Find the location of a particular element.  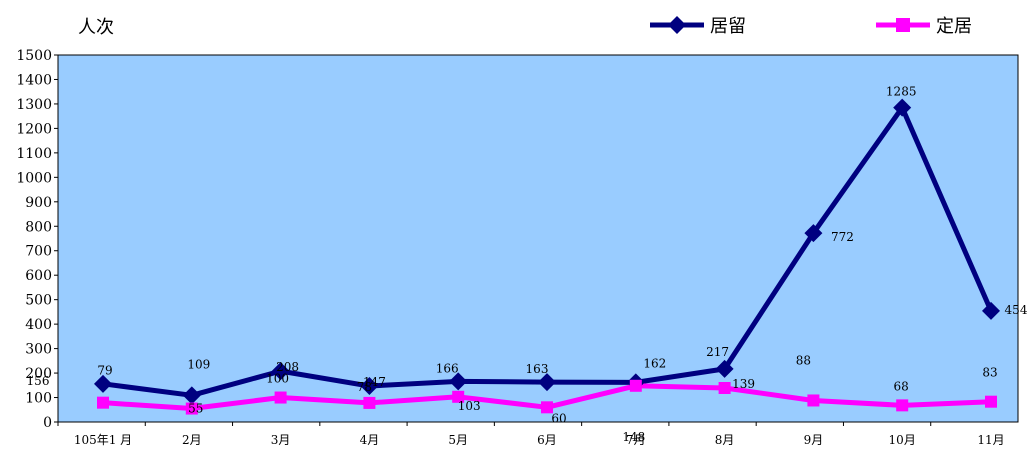

legend-label: 定居 is located at coordinates (954, 26).